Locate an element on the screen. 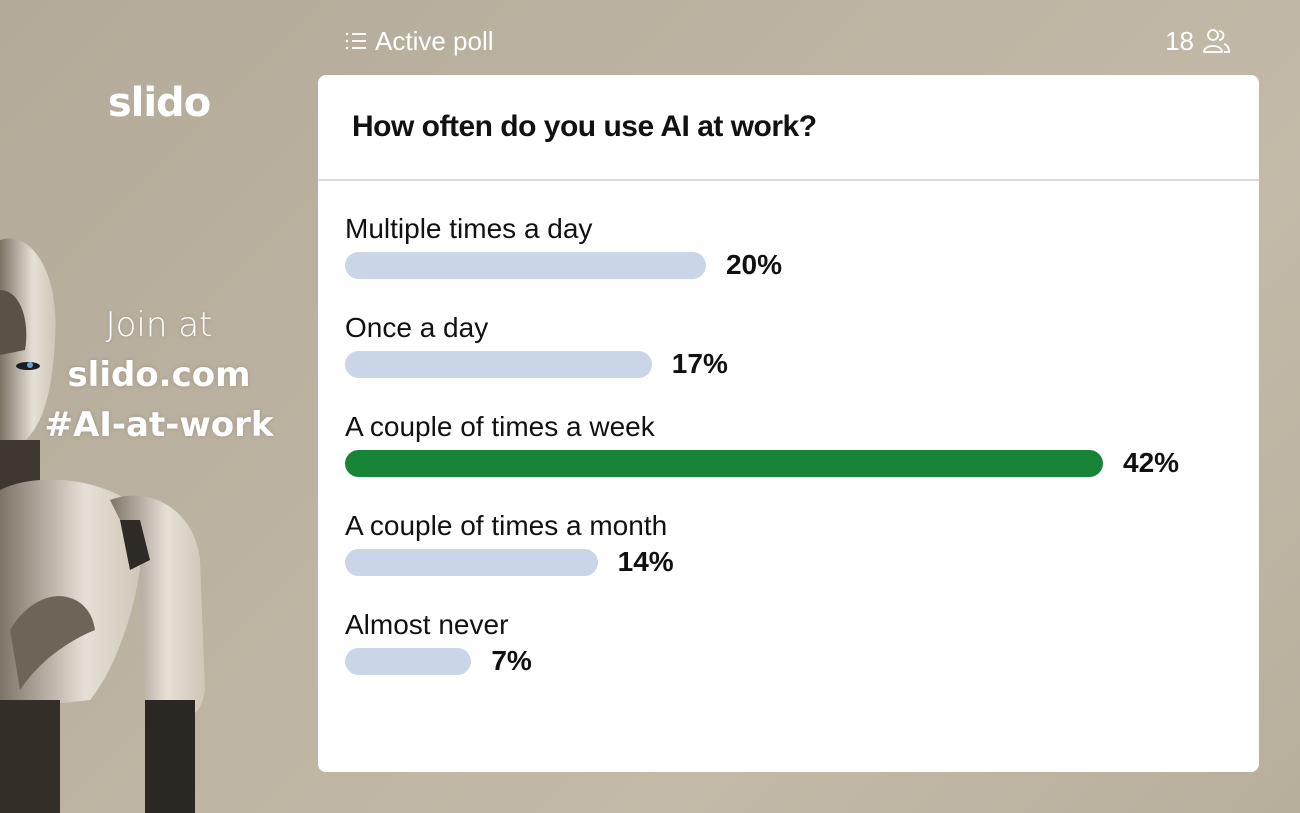 The width and height of the screenshot is (1300, 813). join-label: Join at is located at coordinates (159, 325).